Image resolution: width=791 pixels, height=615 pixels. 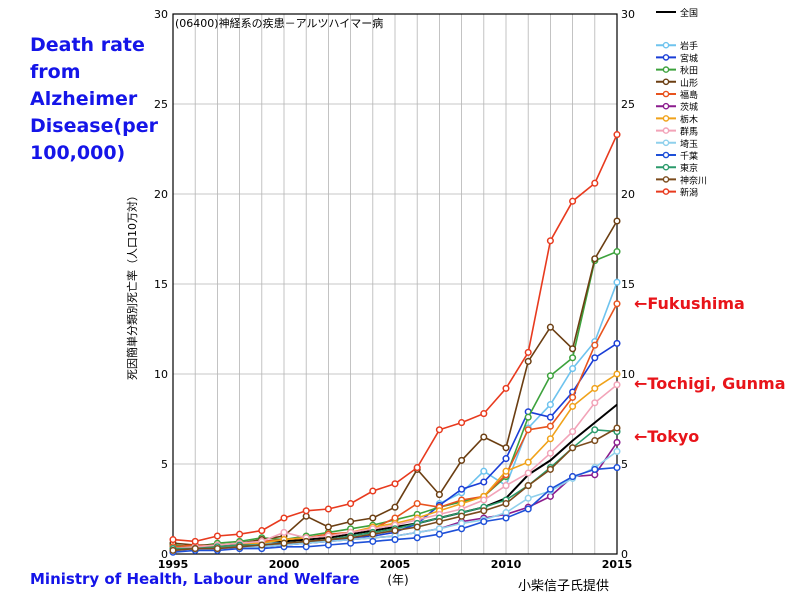 I want to click on chart-title: (06400)神経系の疾患－アルツハイマー病, so click(x=279, y=23).